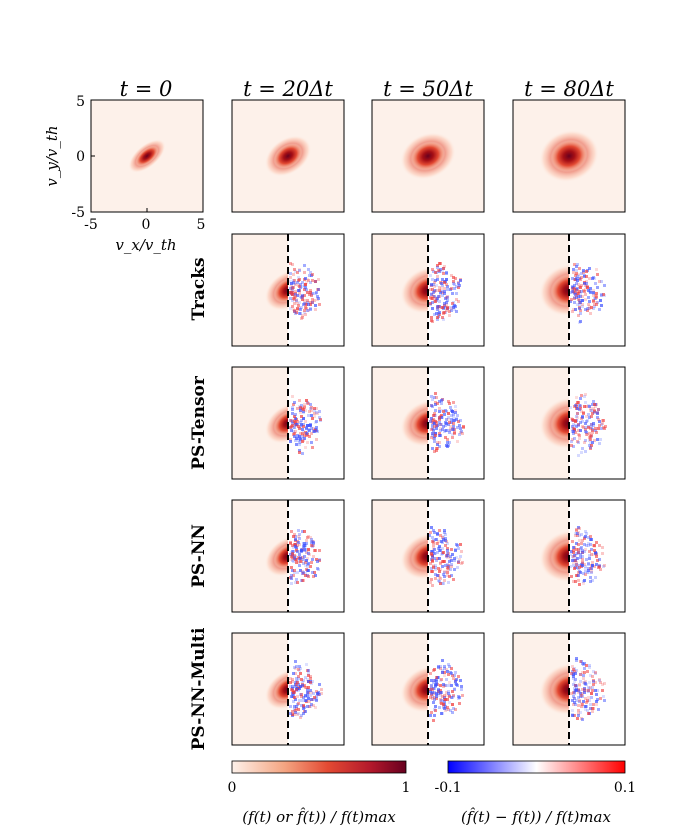 The image size is (698, 837). Describe the element at coordinates (319, 767) in the screenshot. I see `colorbar-magnitude` at that location.